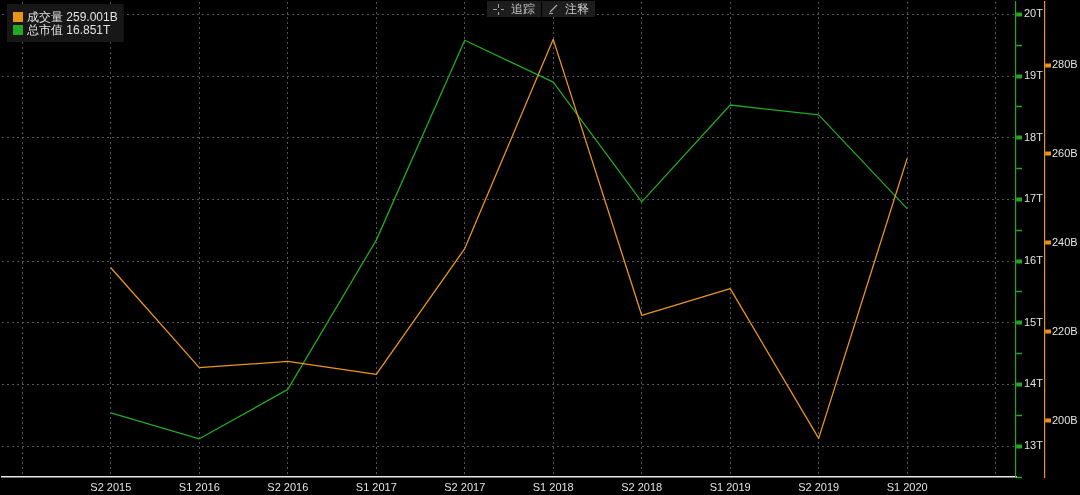  What do you see at coordinates (553, 486) in the screenshot?
I see `x-tick-label: S1 2018` at bounding box center [553, 486].